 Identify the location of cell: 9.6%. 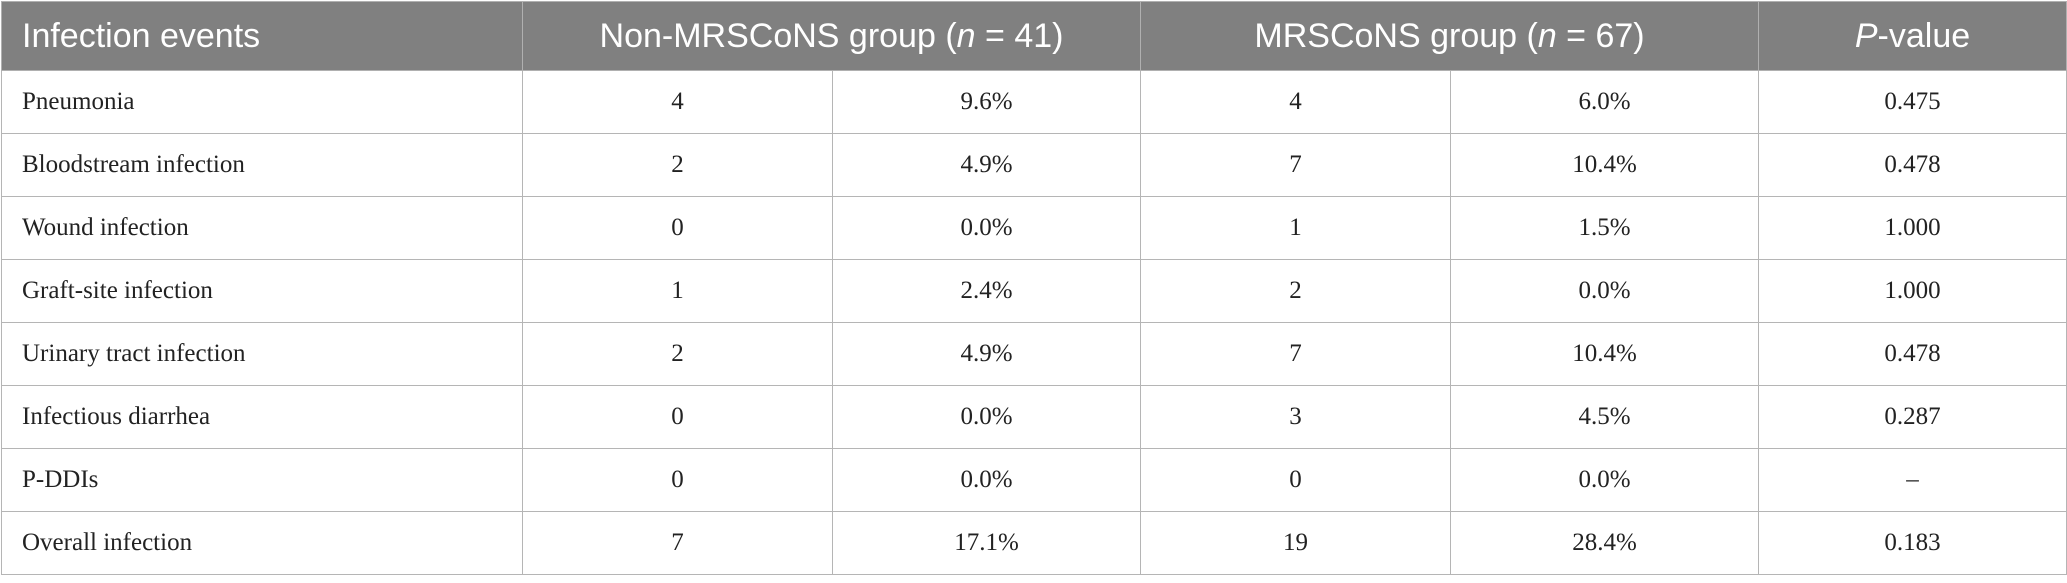
(986, 102).